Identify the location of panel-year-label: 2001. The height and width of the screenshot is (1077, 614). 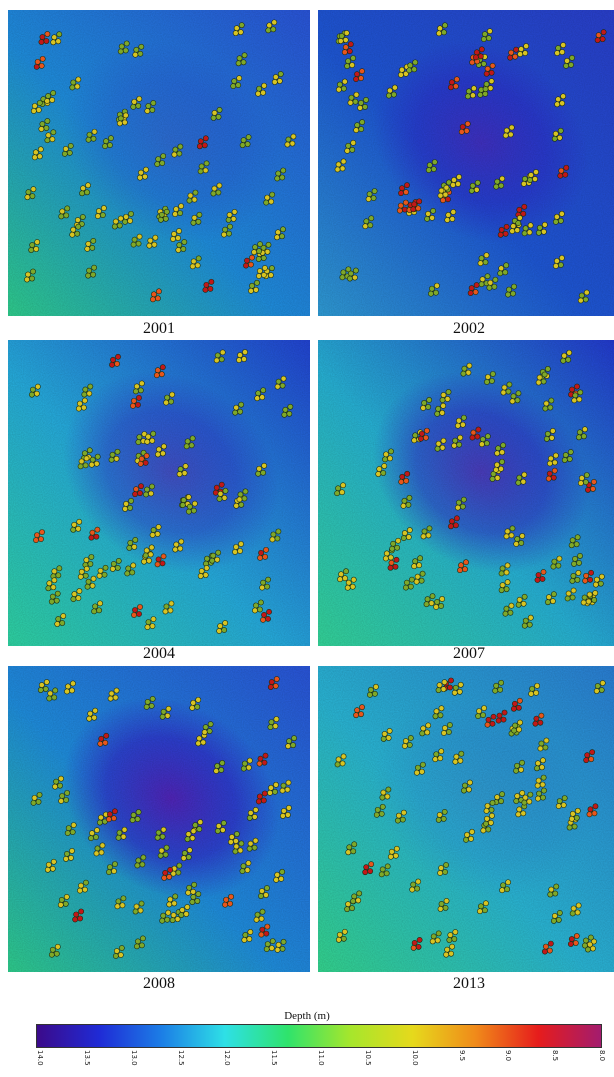
(159, 328).